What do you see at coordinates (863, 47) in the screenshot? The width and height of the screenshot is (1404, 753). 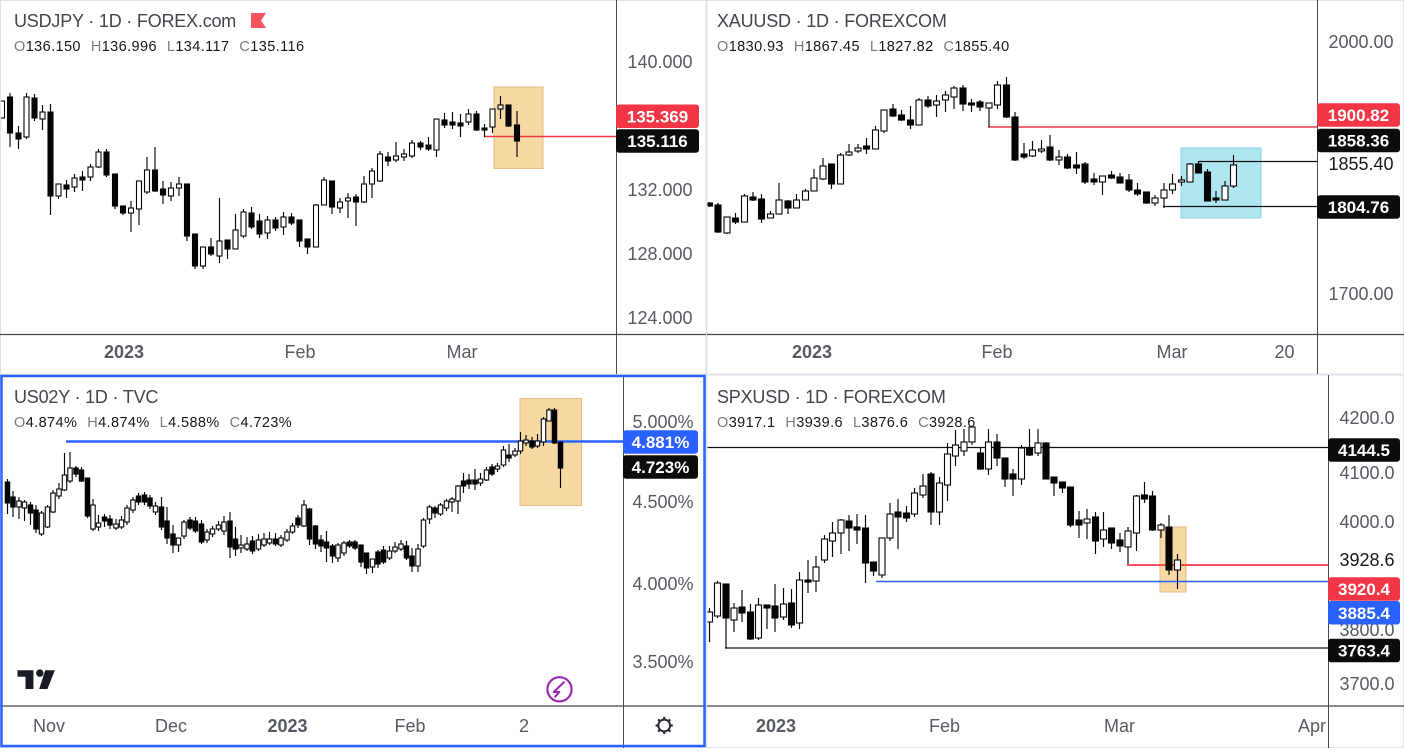 I see `svg-text:O1830.93 H1867.45 L1827.82 C18: O1830.93 H1867.45 L1827.82 C1855.40` at bounding box center [863, 47].